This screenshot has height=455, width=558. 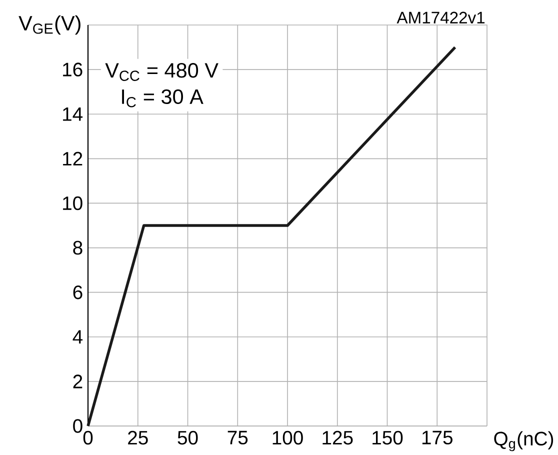 I want to click on y-axis-title: V$_{GE}$(V), so click(x=49, y=25).